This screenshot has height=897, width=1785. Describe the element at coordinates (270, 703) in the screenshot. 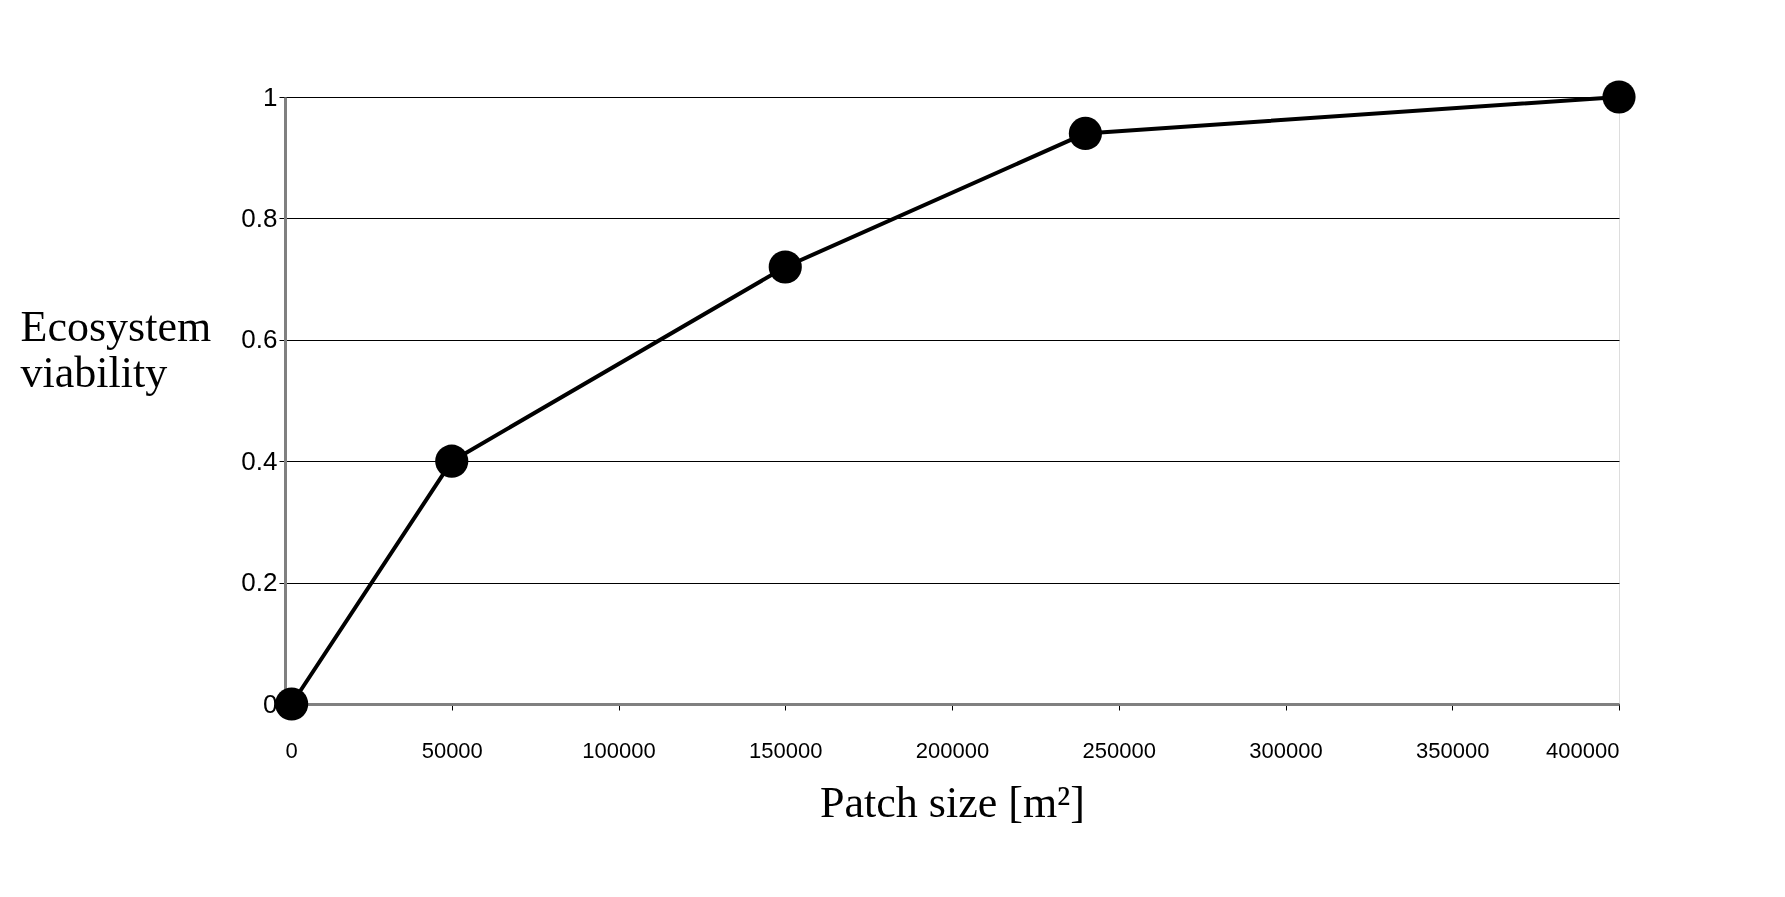

I see `y-tick-label: 0` at that location.